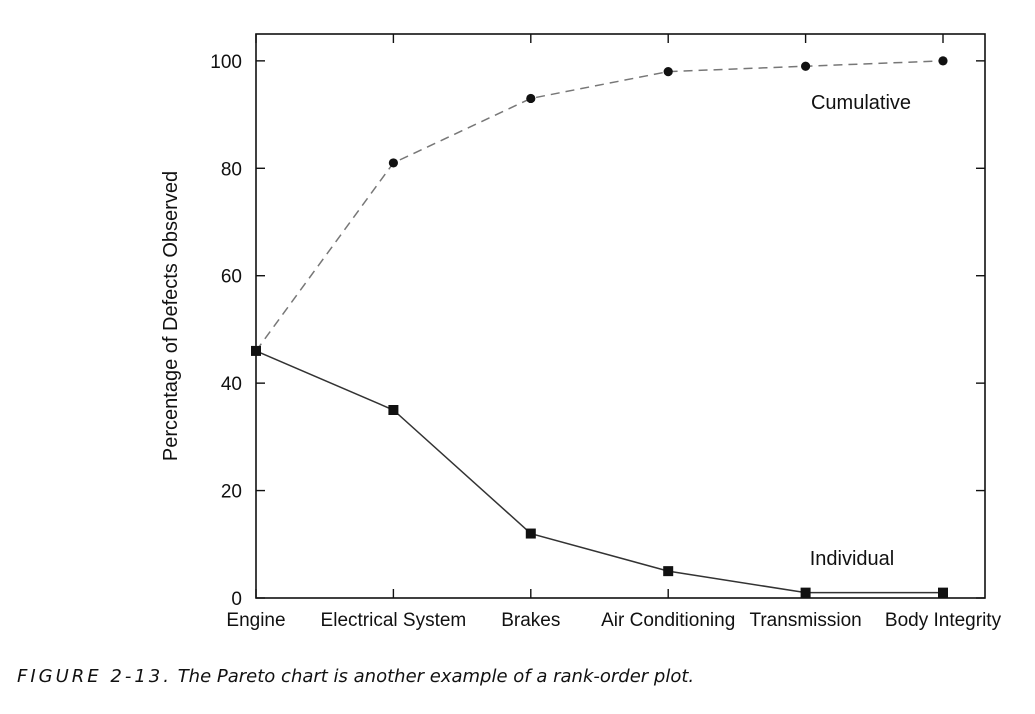 The width and height of the screenshot is (1035, 714). What do you see at coordinates (861, 103) in the screenshot?
I see `series-label-cumulative: Cumulative` at bounding box center [861, 103].